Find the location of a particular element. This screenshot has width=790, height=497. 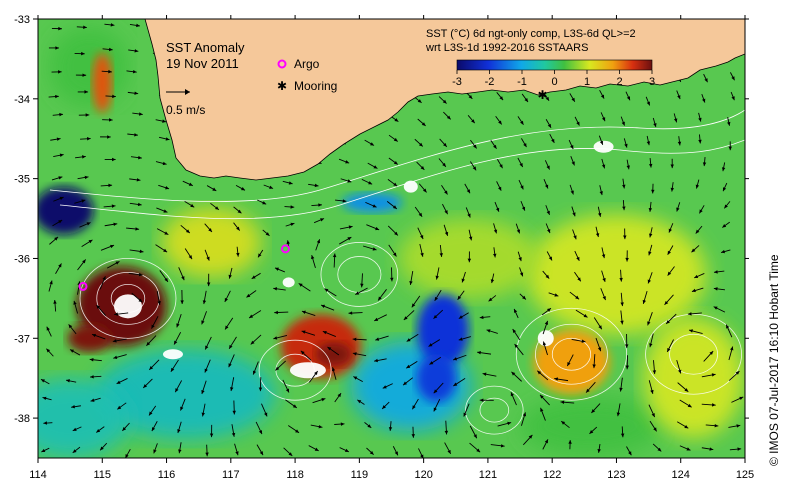

colorbar-tick-label: -1 is located at coordinates (522, 82).